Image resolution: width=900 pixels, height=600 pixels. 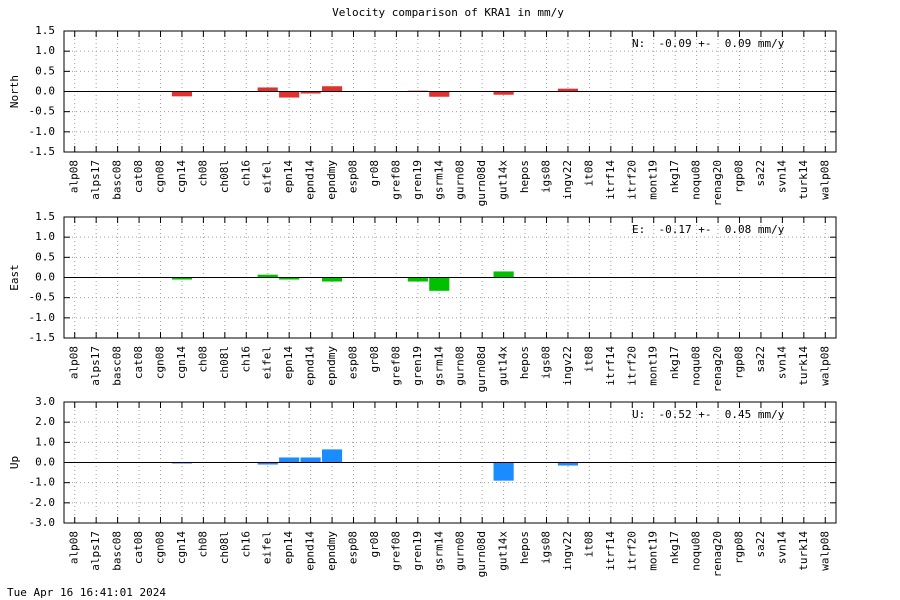 What do you see at coordinates (45, 421) in the screenshot?
I see `y-tick-label: 2.0` at bounding box center [45, 421].